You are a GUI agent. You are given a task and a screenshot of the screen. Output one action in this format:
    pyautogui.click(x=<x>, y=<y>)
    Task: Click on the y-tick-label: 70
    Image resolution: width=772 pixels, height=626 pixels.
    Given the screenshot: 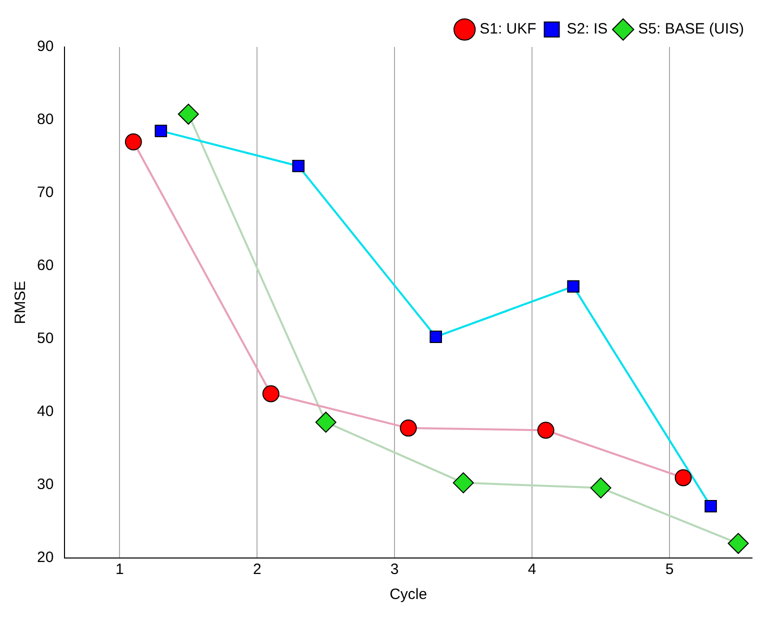 What is the action you would take?
    pyautogui.click(x=45, y=193)
    